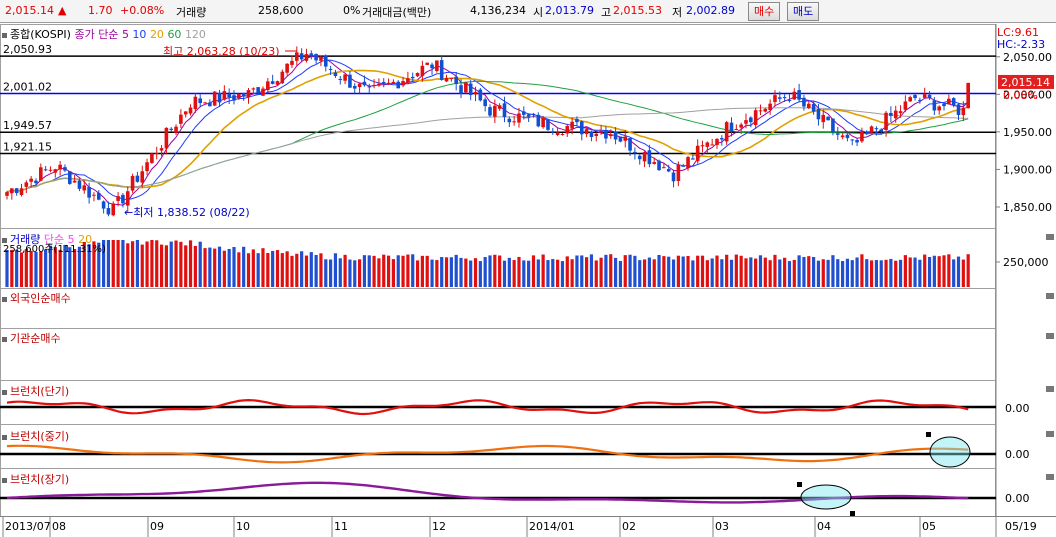 This screenshot has height=537, width=1056. Describe the element at coordinates (40, 34) in the screenshot. I see `index-title: 종합(KOSPI)` at that location.